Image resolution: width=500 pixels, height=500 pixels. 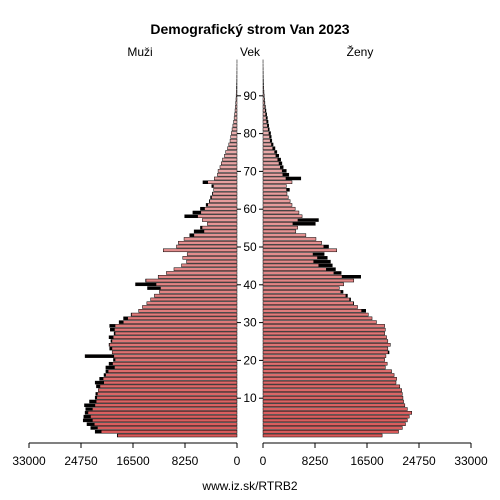 What do you see at coordinates (360, 51) in the screenshot?
I see `female-label: Ženy` at bounding box center [360, 51].